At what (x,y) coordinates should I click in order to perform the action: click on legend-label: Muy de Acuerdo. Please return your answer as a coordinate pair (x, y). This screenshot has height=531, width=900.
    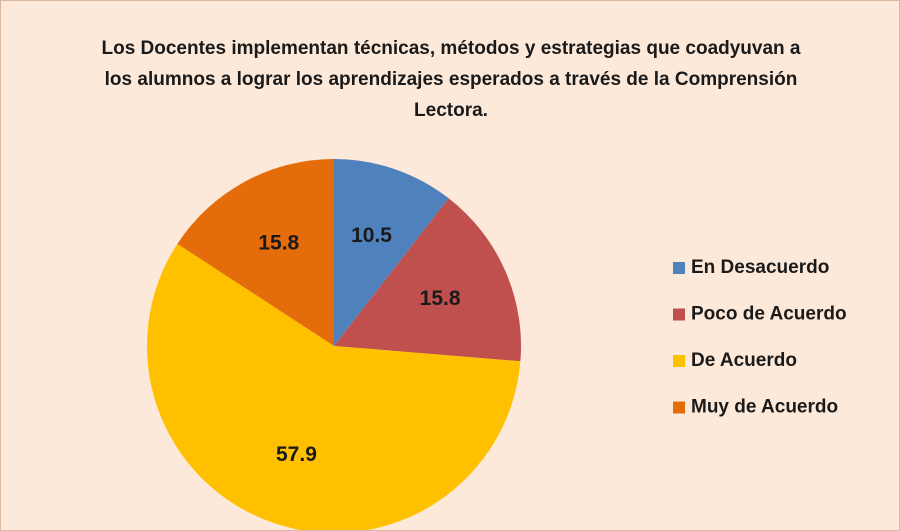
    Looking at the image, I should click on (764, 407).